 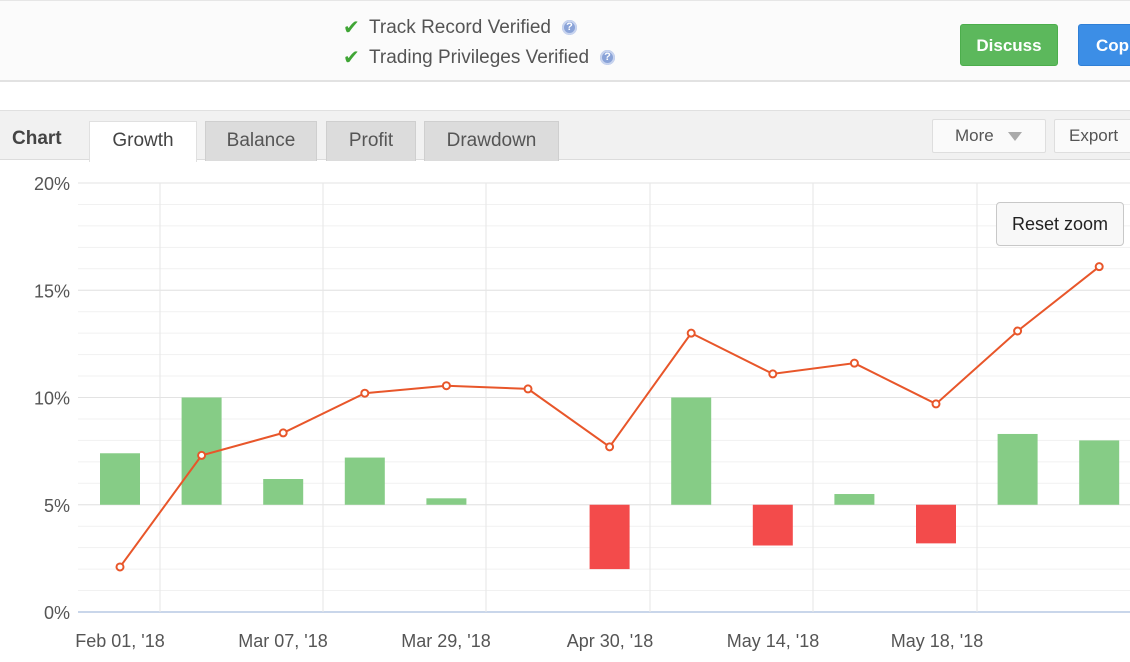 I want to click on x-tick-label: May 18, '18, so click(x=937, y=641).